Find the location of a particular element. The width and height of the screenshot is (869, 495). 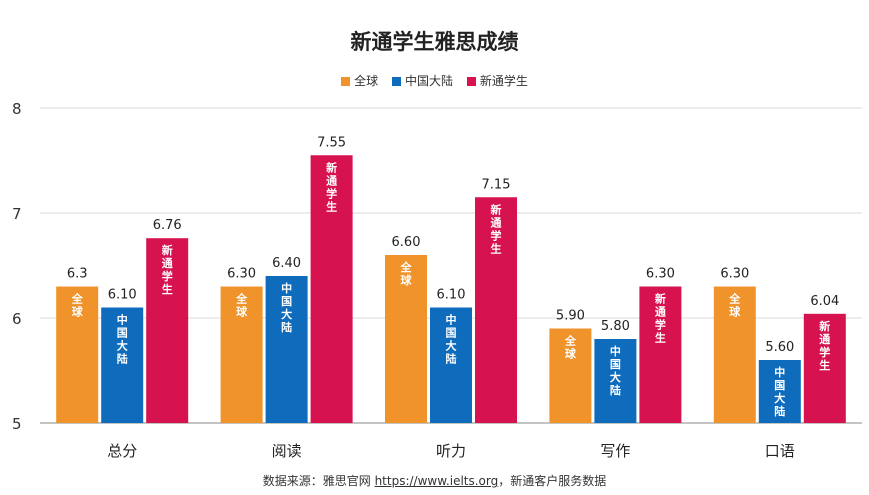

source-prefix: 数据来源：雅思官网 is located at coordinates (318, 481).